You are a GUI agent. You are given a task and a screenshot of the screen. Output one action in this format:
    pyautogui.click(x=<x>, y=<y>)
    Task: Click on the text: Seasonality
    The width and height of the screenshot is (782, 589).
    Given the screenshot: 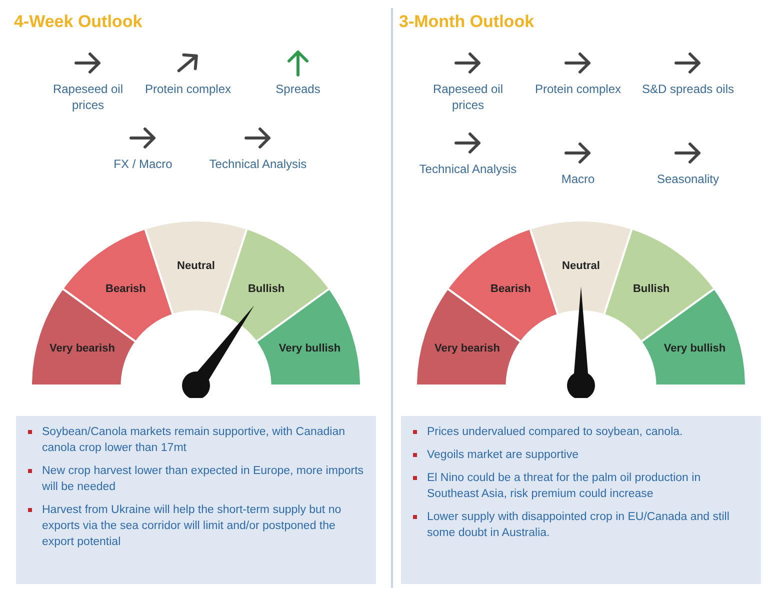 What is the action you would take?
    pyautogui.click(x=688, y=179)
    